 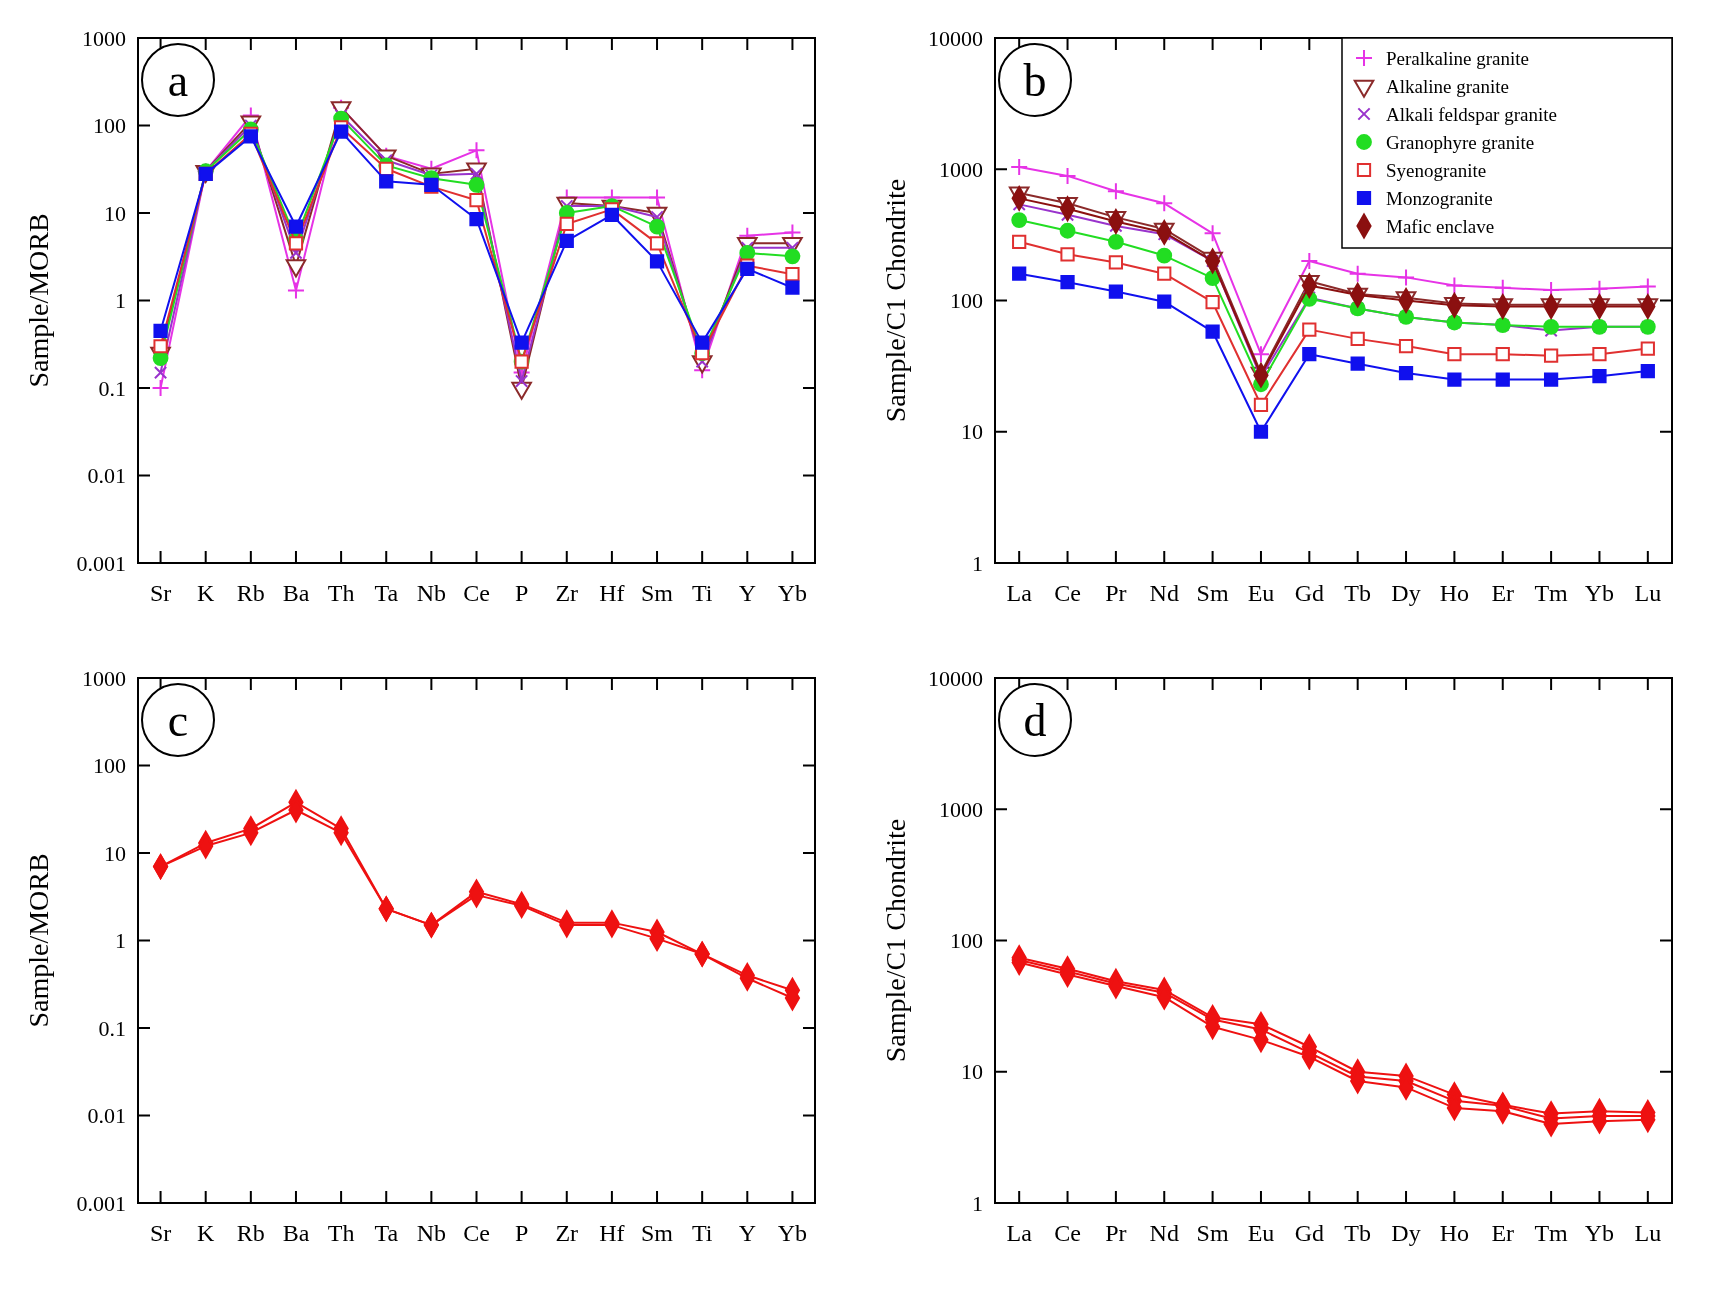 I want to click on annotation: a, so click(x=178, y=81).